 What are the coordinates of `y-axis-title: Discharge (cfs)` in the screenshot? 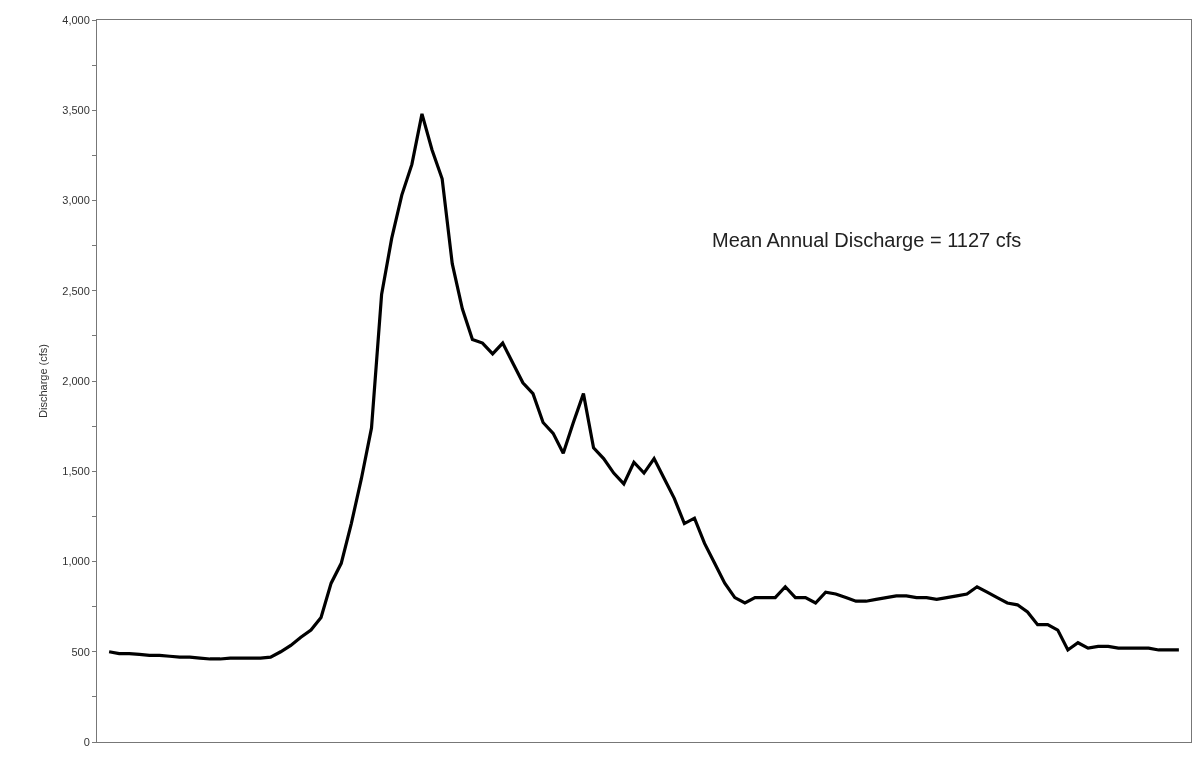 It's located at (42, 381).